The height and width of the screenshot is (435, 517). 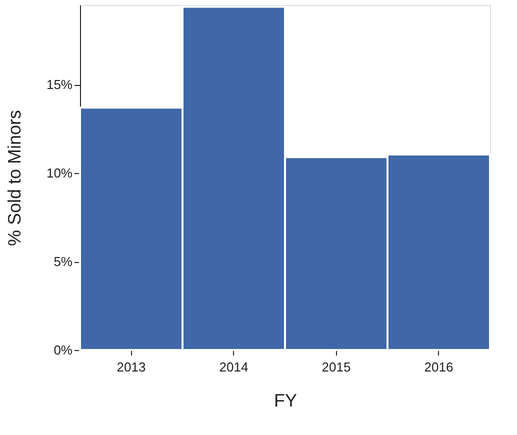 I want to click on x-tick-label: 2013, so click(x=131, y=367).